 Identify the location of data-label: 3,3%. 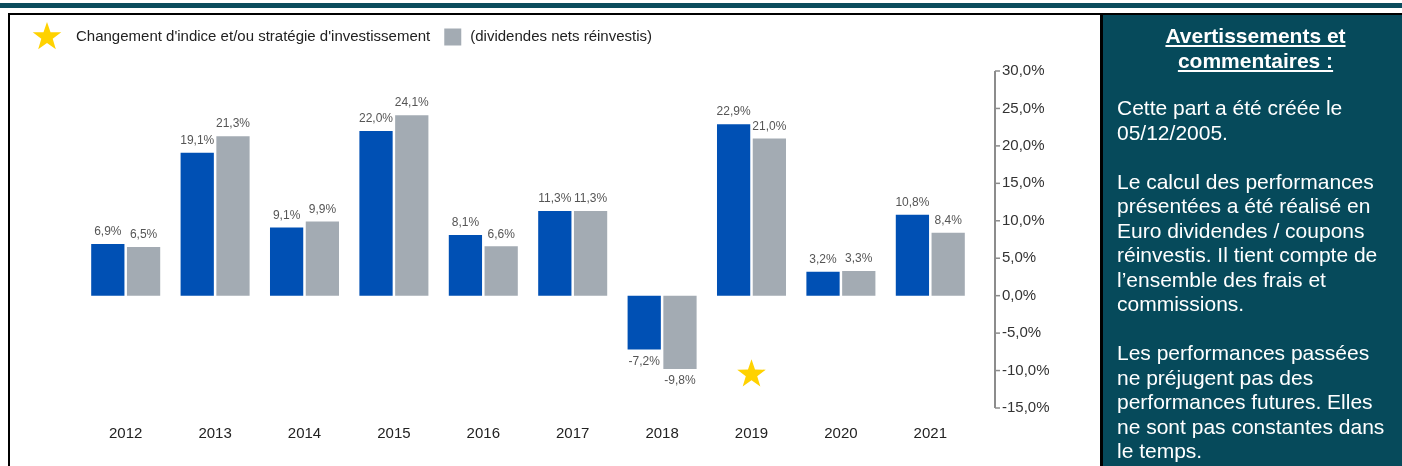
(859, 258).